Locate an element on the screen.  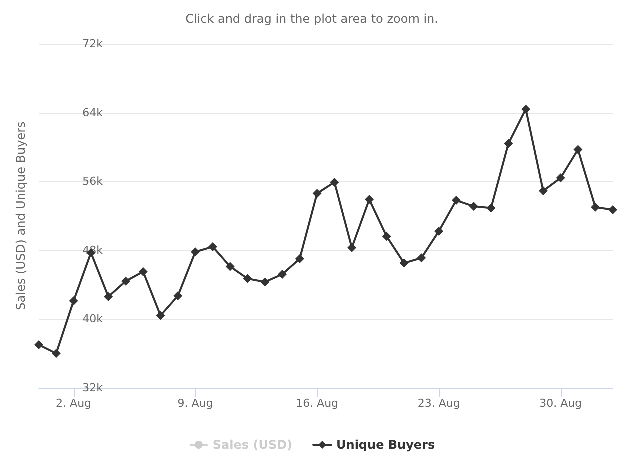
y-axis-title: Sales (USD) and Unique Buyers is located at coordinates (21, 216).